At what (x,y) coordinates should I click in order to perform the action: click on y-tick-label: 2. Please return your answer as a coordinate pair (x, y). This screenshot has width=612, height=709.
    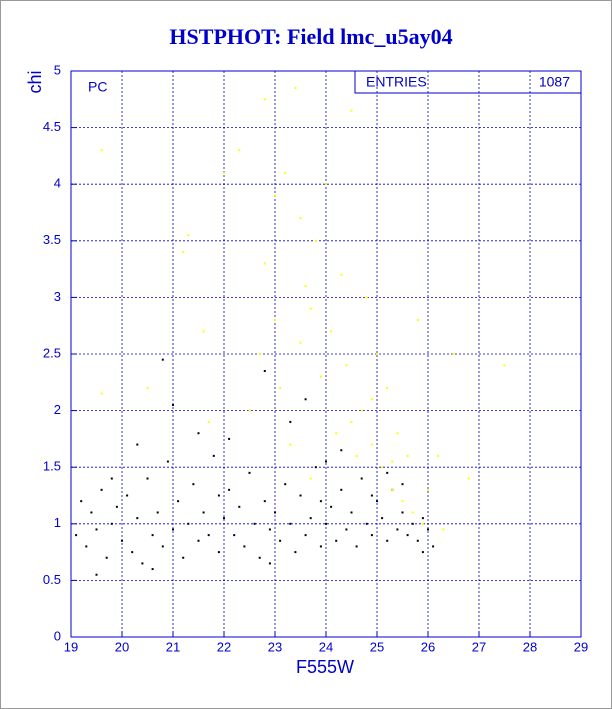
    Looking at the image, I should click on (57, 409).